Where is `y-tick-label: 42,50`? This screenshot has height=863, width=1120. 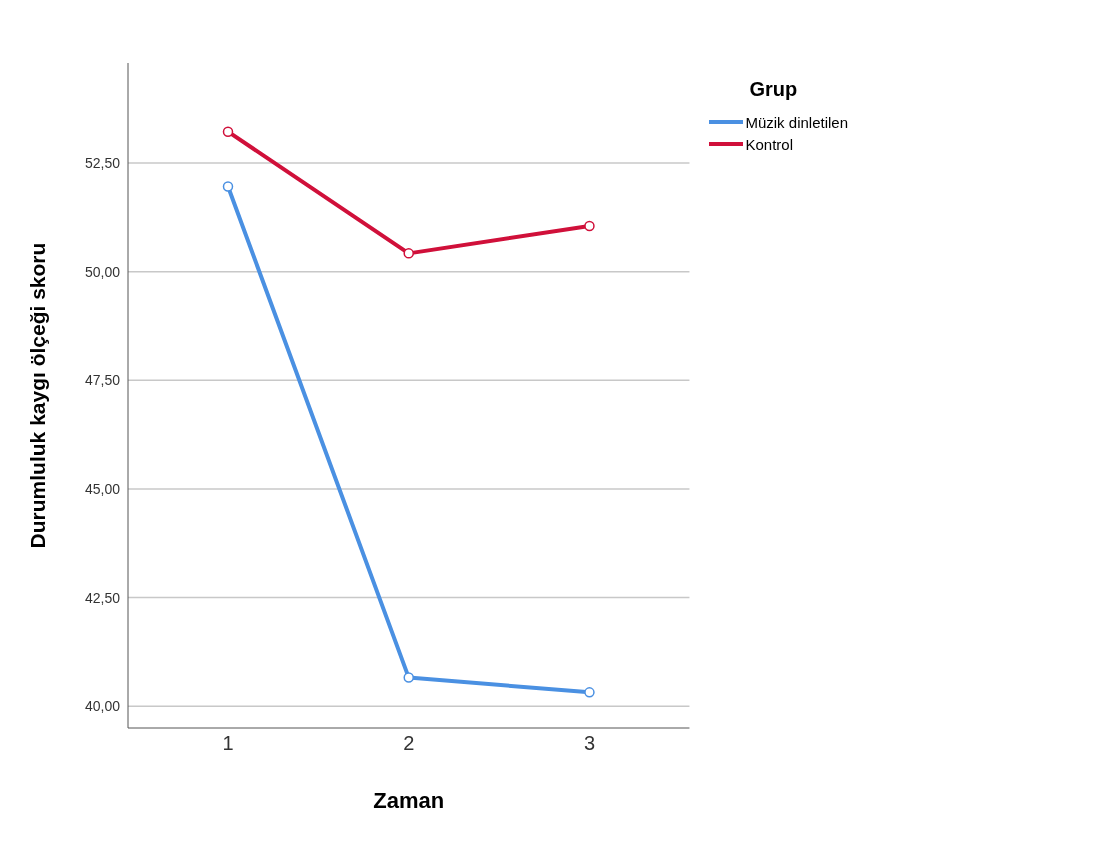
y-tick-label: 42,50 is located at coordinates (102, 597).